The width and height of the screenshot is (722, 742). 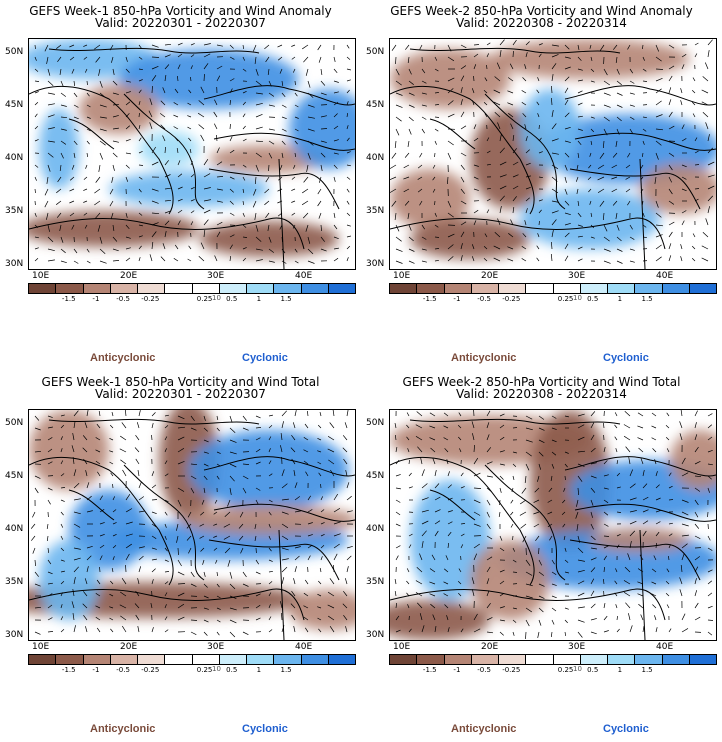 I want to click on colorbar-unit-label: 10, so click(x=577, y=298).